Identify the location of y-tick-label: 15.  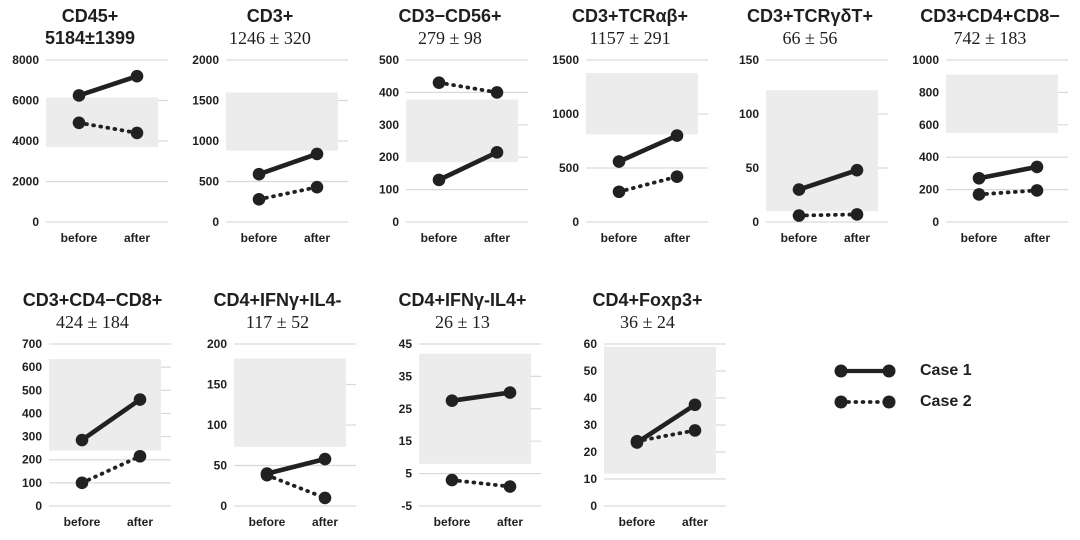
(405, 441).